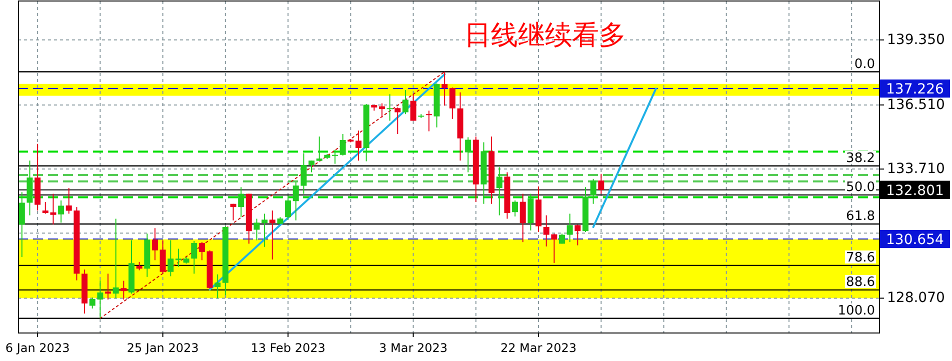  Describe the element at coordinates (288, 348) in the screenshot. I see `x-tick-label: 13 Feb 2023` at that location.